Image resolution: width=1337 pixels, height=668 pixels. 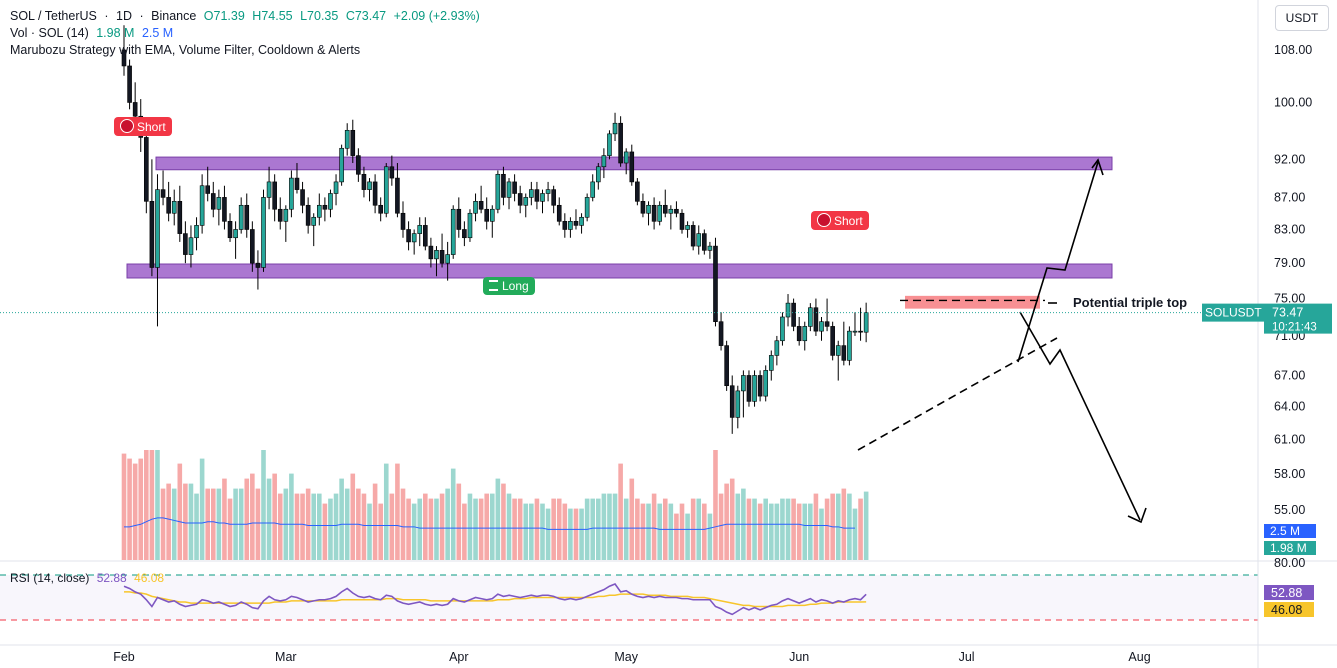 I want to click on volume-value-2: 2.5 M, so click(x=157, y=33).